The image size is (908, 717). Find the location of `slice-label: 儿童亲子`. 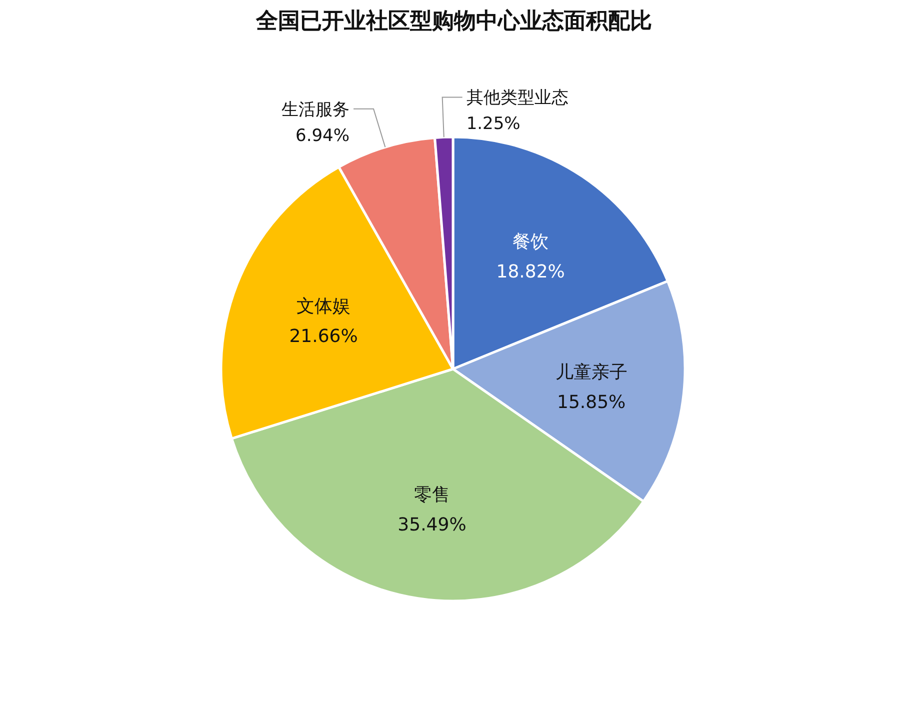

slice-label: 儿童亲子 is located at coordinates (591, 373).